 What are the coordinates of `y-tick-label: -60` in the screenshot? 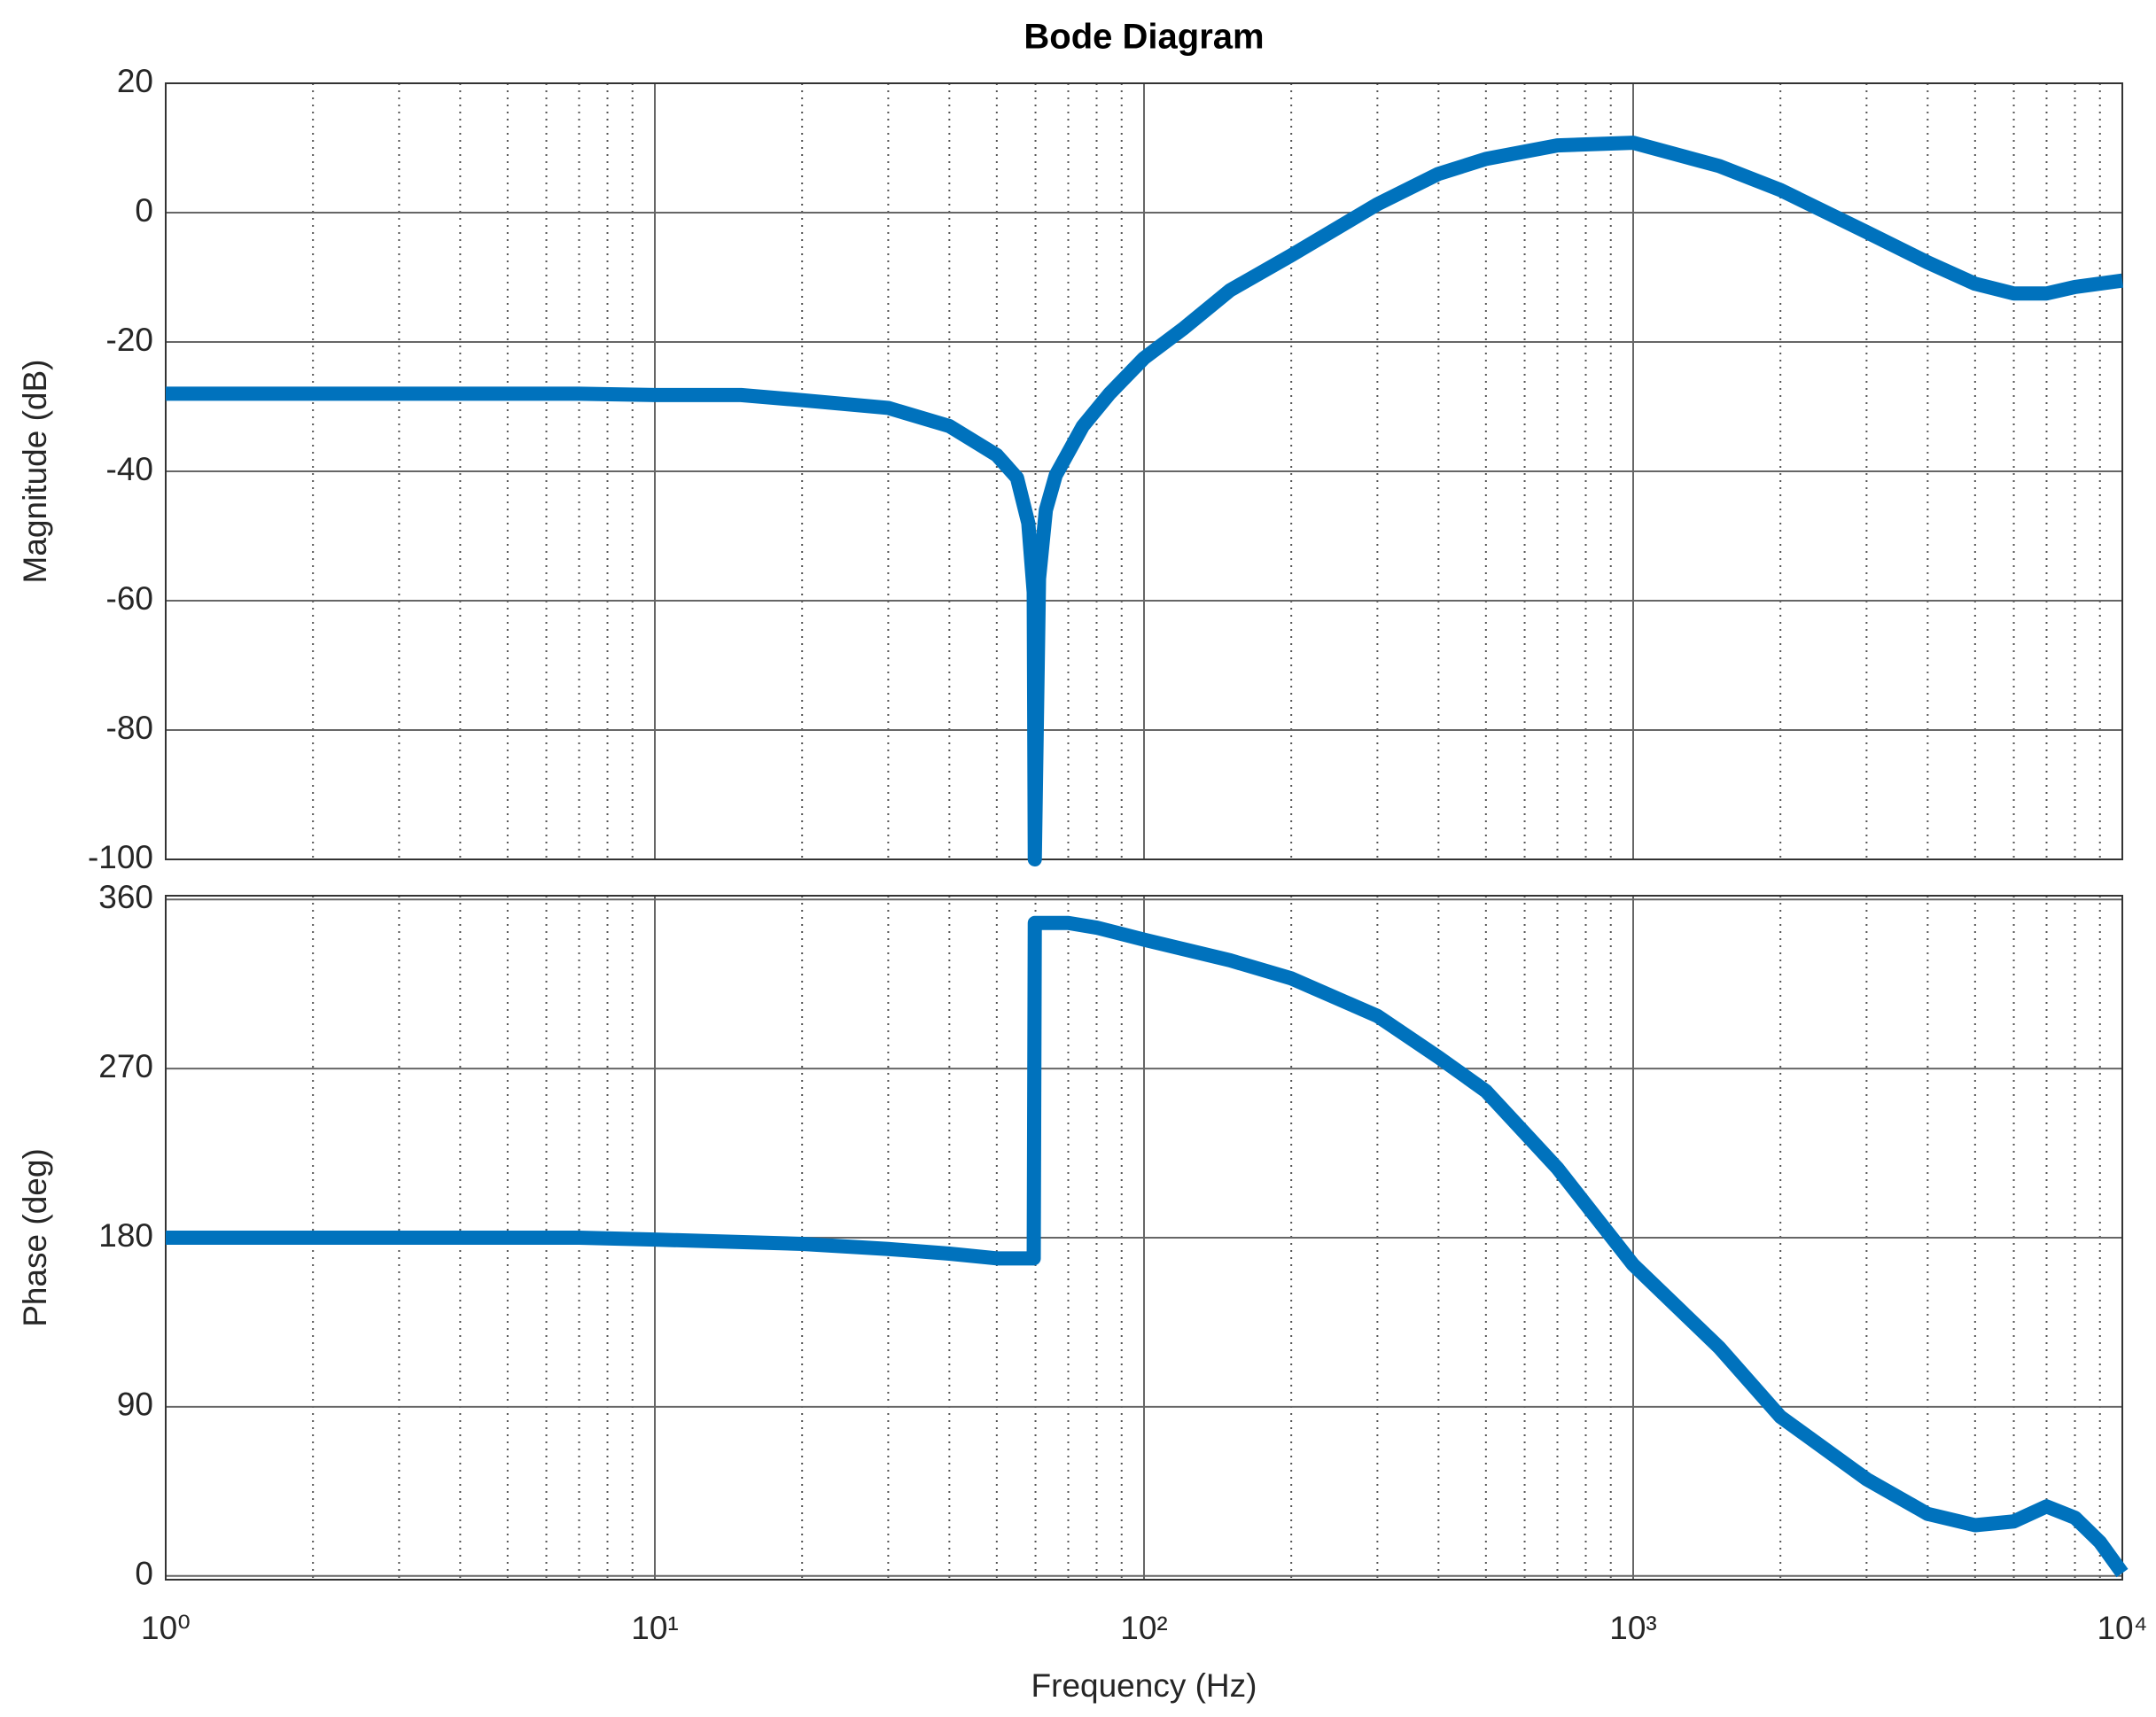 It's located at (129, 598).